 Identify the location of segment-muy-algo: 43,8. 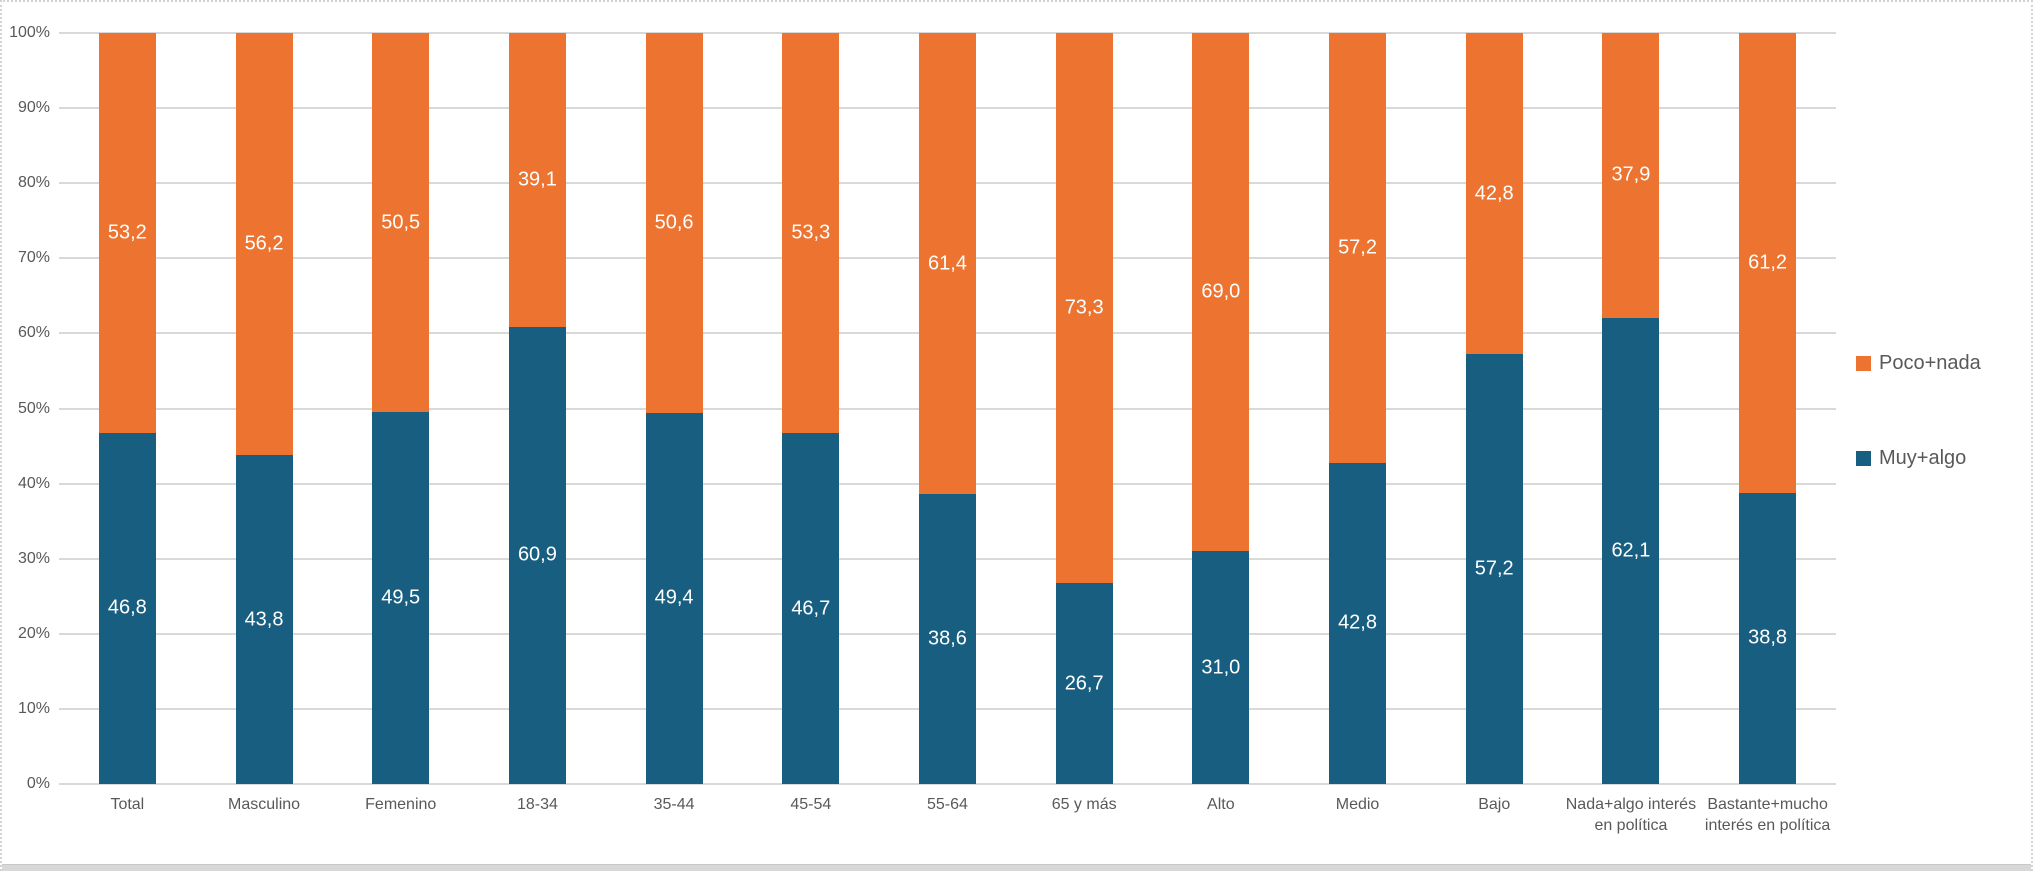
(264, 619).